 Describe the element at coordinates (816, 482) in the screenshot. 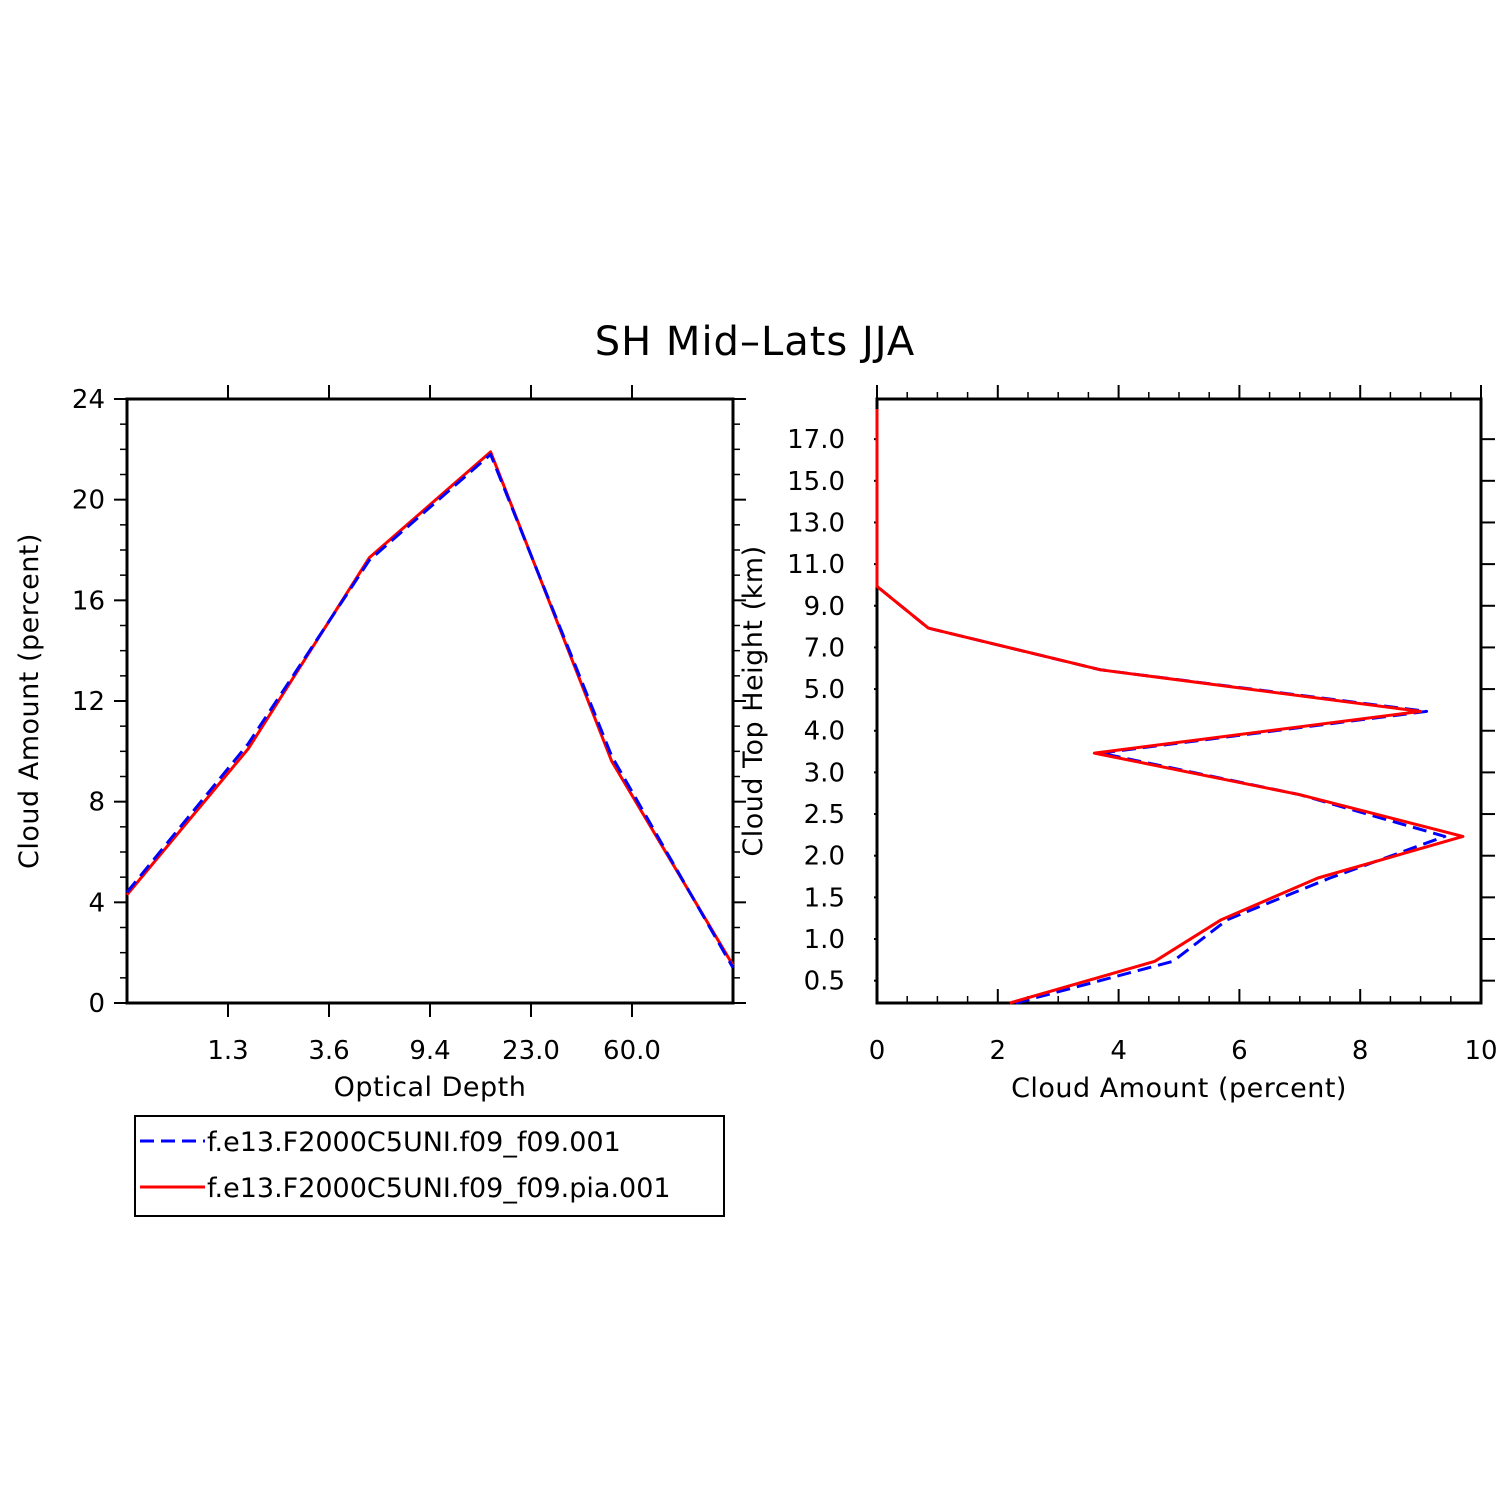

I see `y-tick-label: 15.0` at that location.